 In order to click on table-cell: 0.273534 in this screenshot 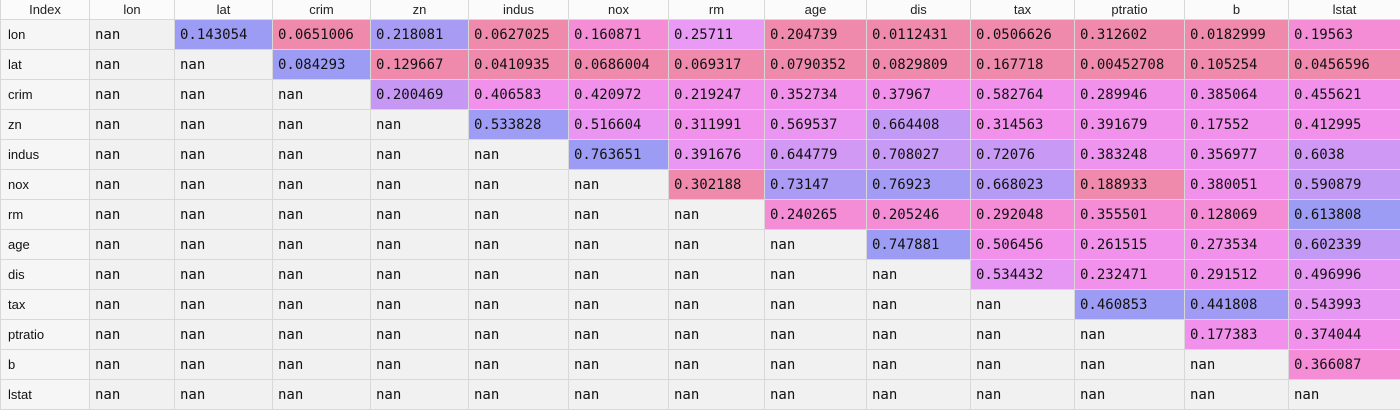, I will do `click(1236, 244)`.